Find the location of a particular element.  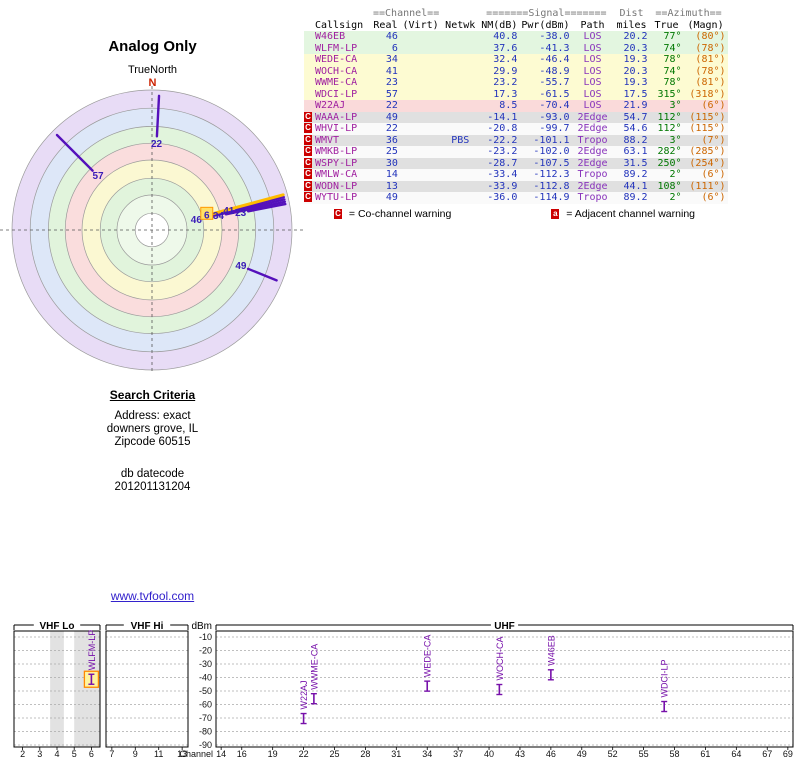

table-header-cell: True is located at coordinates (666, 25).